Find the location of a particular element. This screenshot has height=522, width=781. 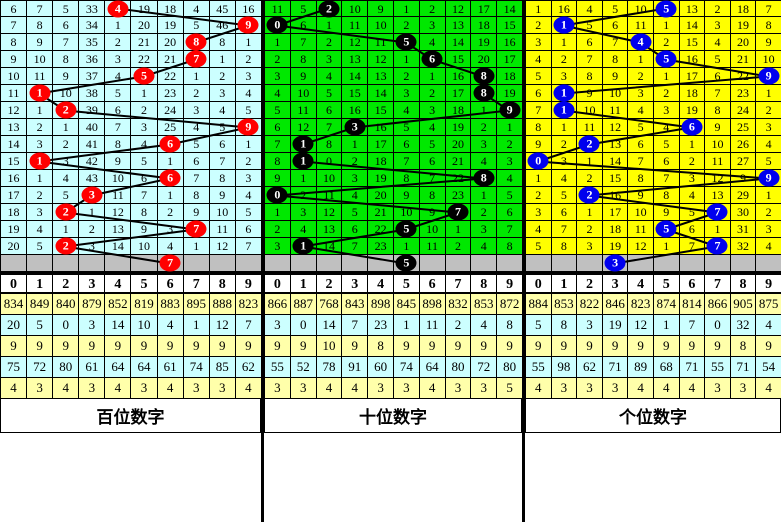

number-ball: 8 is located at coordinates (484, 76).